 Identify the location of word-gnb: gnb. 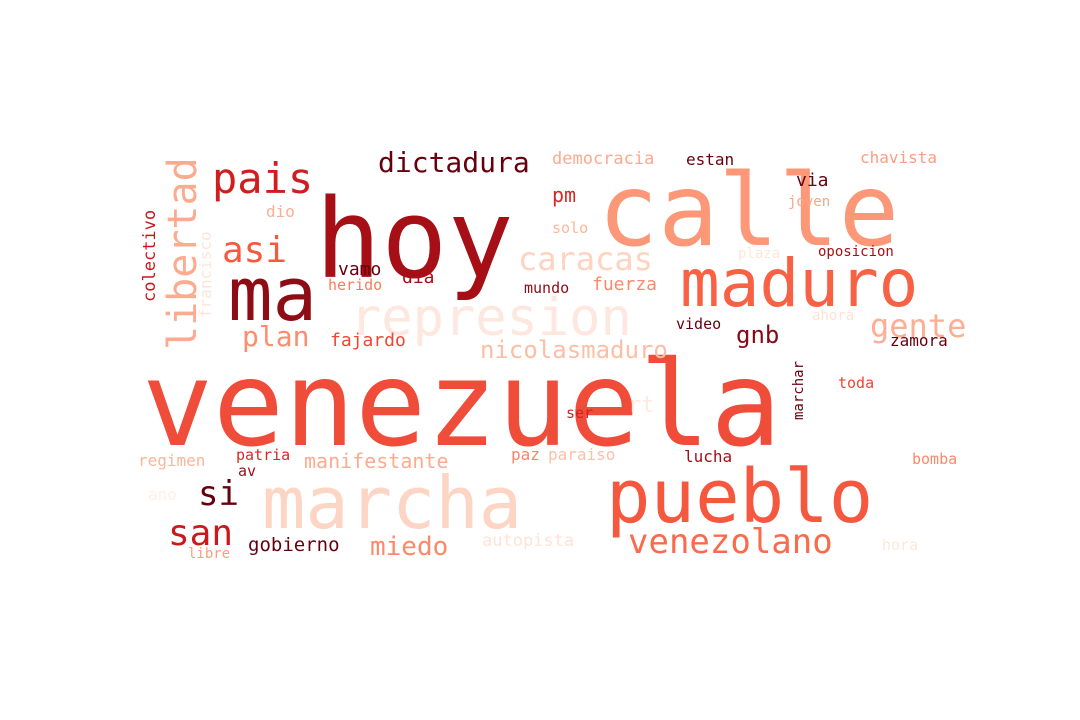
(757, 335).